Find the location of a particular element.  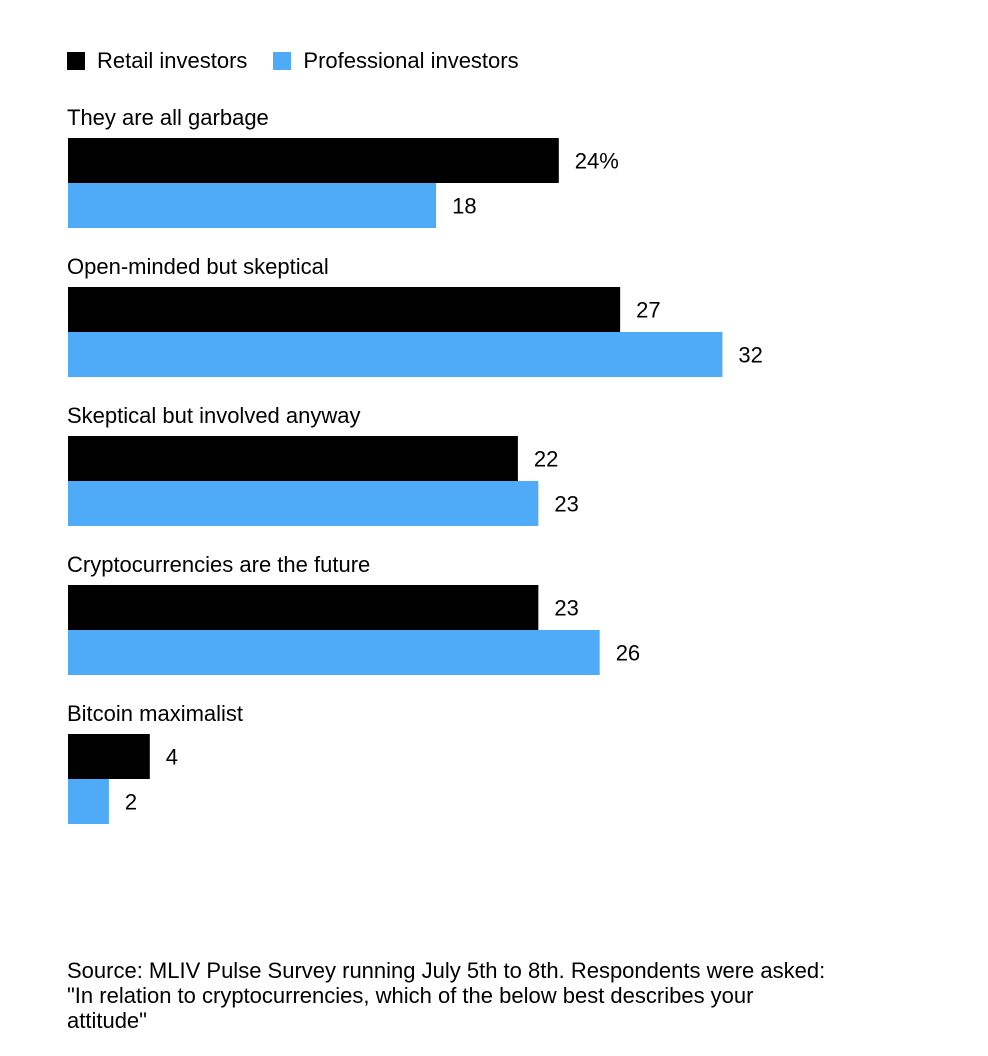

data-label: 27 is located at coordinates (648, 310).